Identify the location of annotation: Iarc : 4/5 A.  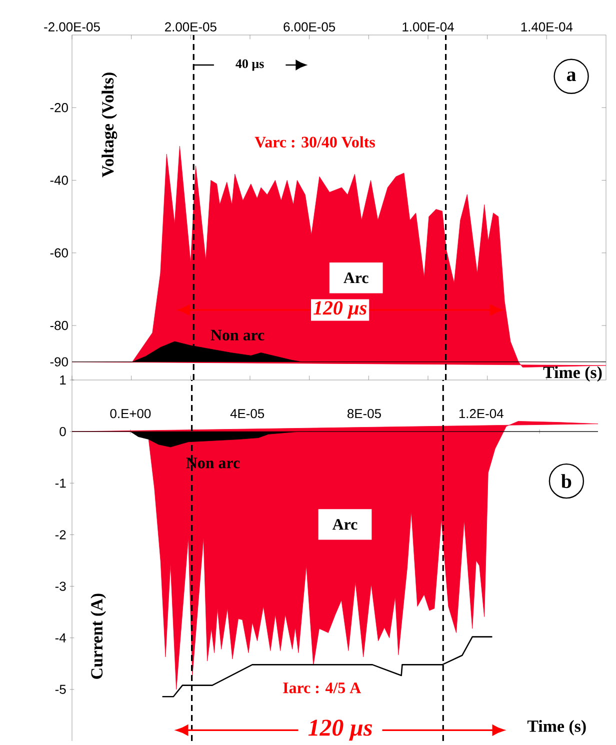
(322, 688).